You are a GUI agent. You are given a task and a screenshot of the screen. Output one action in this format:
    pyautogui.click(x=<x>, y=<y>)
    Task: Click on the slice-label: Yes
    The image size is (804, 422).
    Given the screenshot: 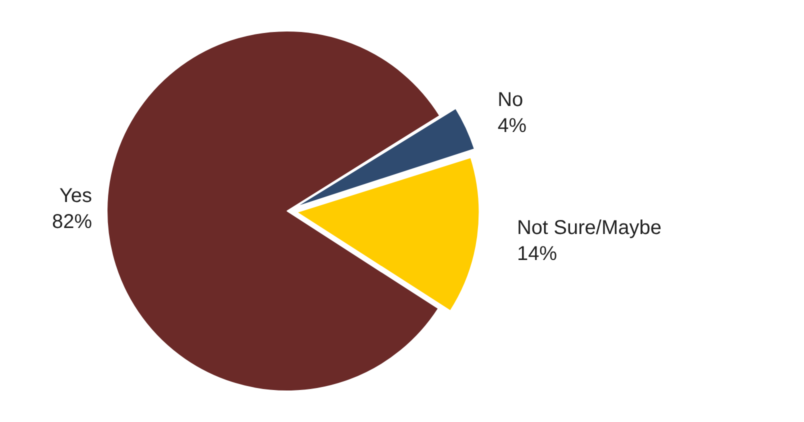 What is the action you would take?
    pyautogui.click(x=75, y=196)
    